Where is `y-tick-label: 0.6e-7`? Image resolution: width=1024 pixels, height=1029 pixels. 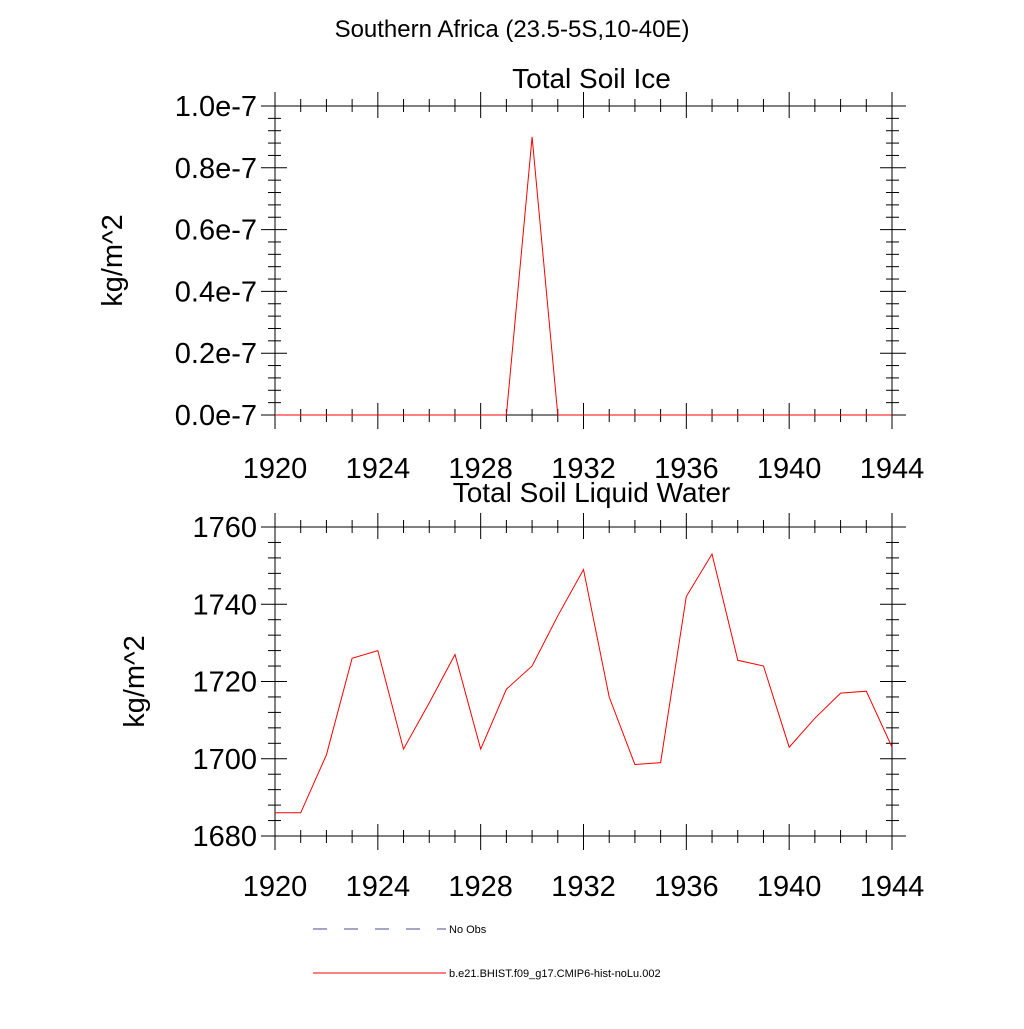
y-tick-label: 0.6e-7 is located at coordinates (216, 231).